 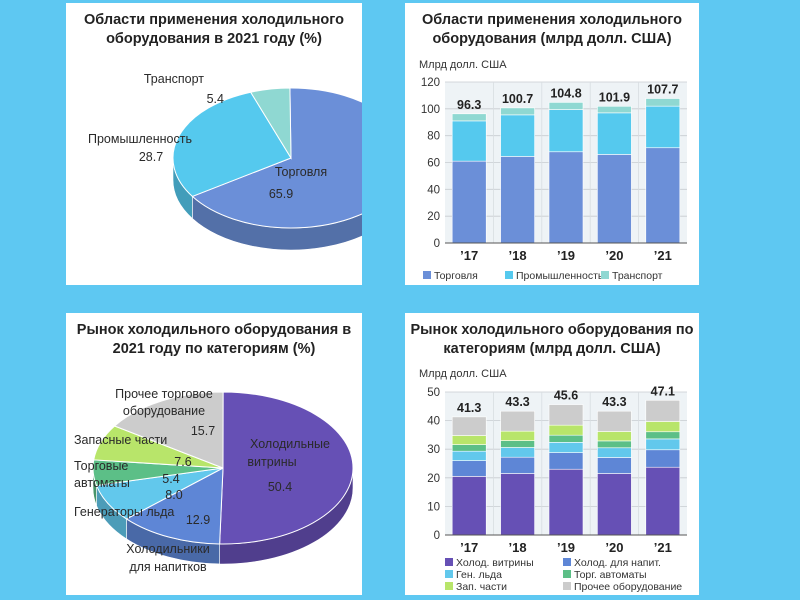 What do you see at coordinates (662, 90) in the screenshot?
I see `bar-total-label: 107.7` at bounding box center [662, 90].